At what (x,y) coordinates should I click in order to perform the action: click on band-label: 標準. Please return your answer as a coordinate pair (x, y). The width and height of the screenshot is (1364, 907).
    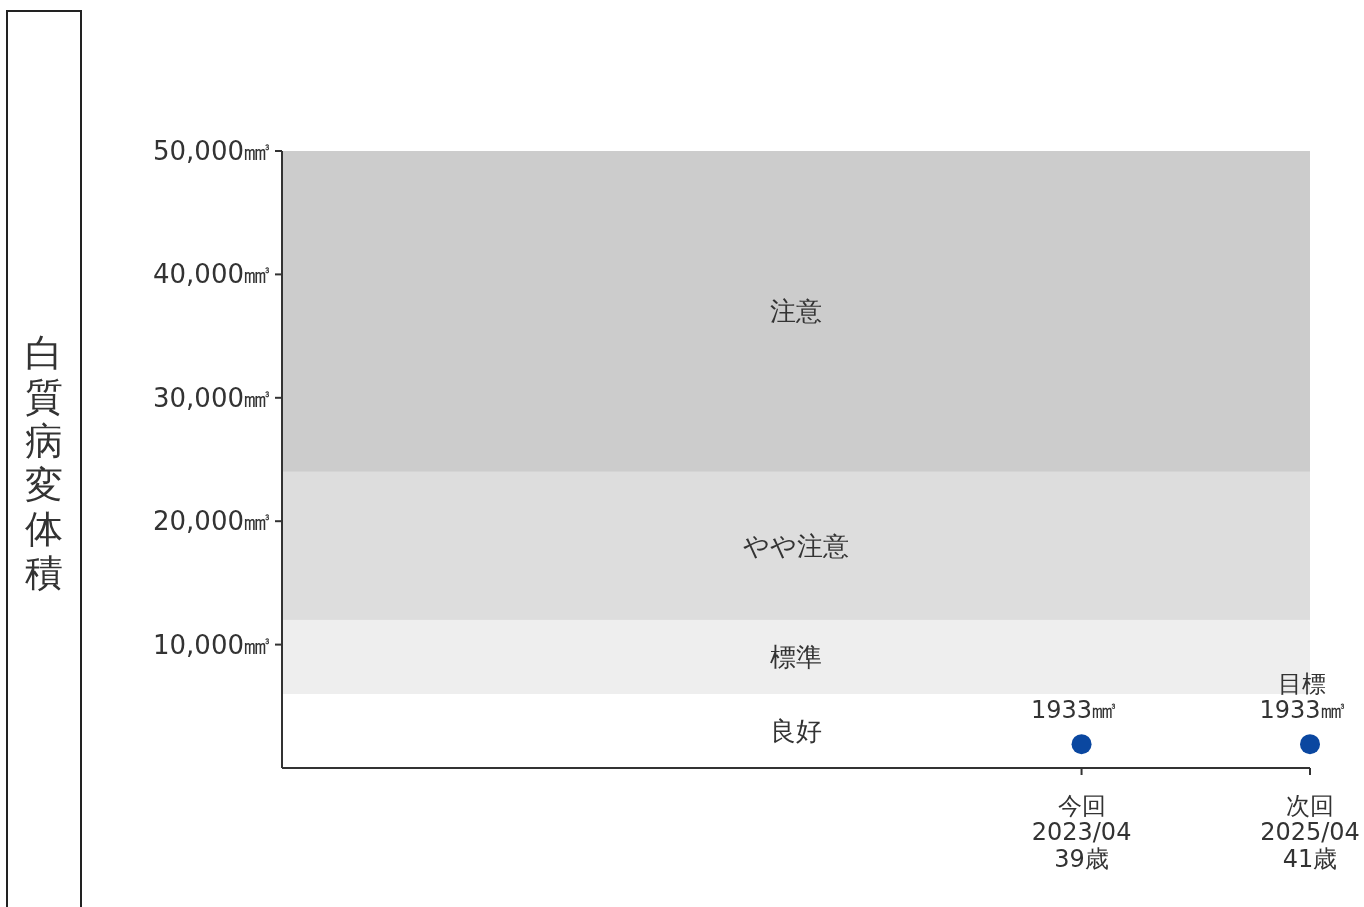
    Looking at the image, I should click on (796, 656).